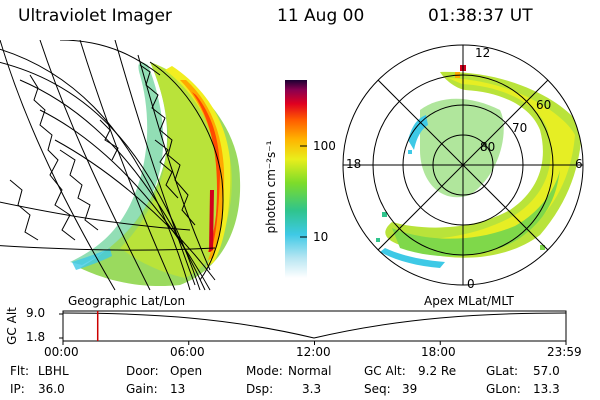  Describe the element at coordinates (312, 389) in the screenshot. I see `dsp-value: 3.3` at that location.